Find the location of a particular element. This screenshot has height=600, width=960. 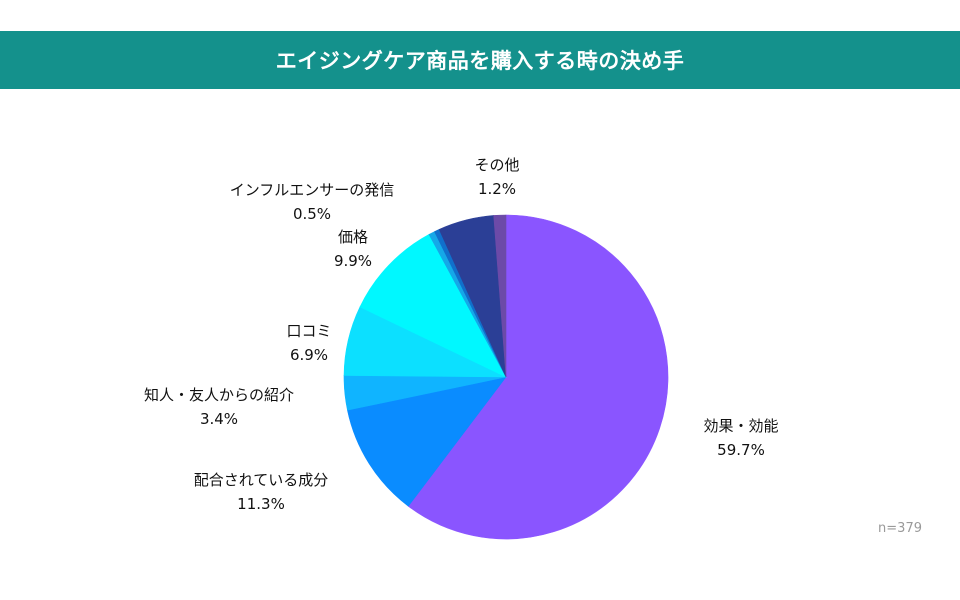

label-ingredients-name: 配合されている成分 is located at coordinates (261, 480).